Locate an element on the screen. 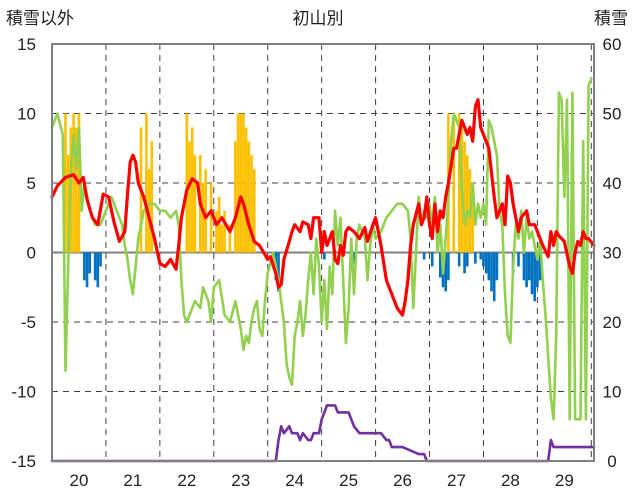 This screenshot has width=636, height=501. chart-title: 初山別 is located at coordinates (318, 19).